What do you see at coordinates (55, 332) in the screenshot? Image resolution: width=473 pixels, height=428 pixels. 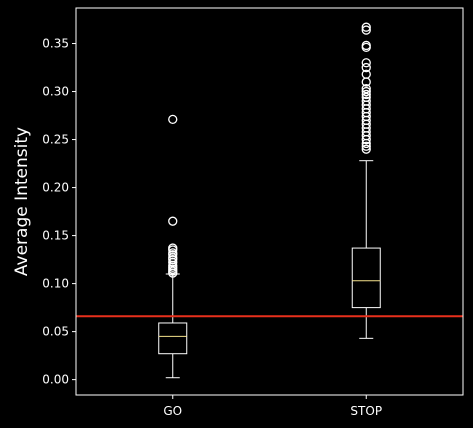 I see `y-tick-label: 0.05` at bounding box center [55, 332].